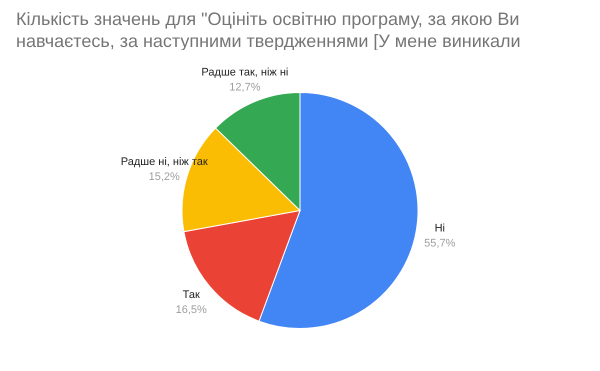  I want to click on data-label: 55,7%, so click(440, 244).